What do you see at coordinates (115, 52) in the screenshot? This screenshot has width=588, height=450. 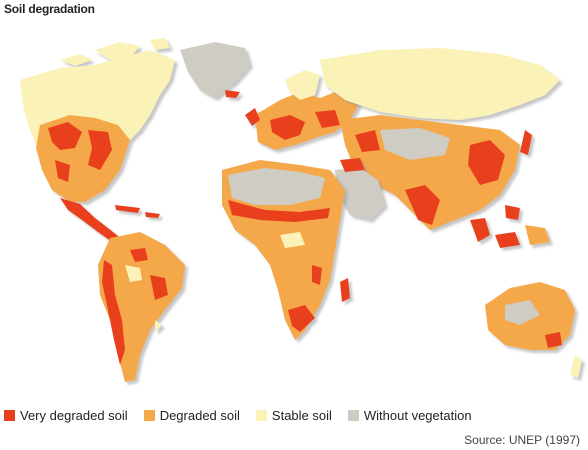 I see `arctic-islands` at bounding box center [115, 52].